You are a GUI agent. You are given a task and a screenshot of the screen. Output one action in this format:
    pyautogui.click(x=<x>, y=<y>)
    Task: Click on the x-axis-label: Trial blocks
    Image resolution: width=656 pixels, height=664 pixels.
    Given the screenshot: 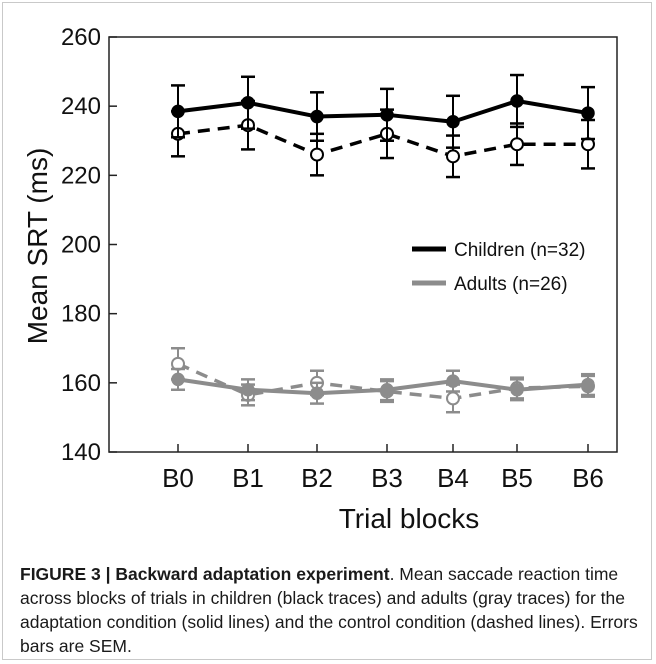 What is the action you would take?
    pyautogui.click(x=409, y=518)
    